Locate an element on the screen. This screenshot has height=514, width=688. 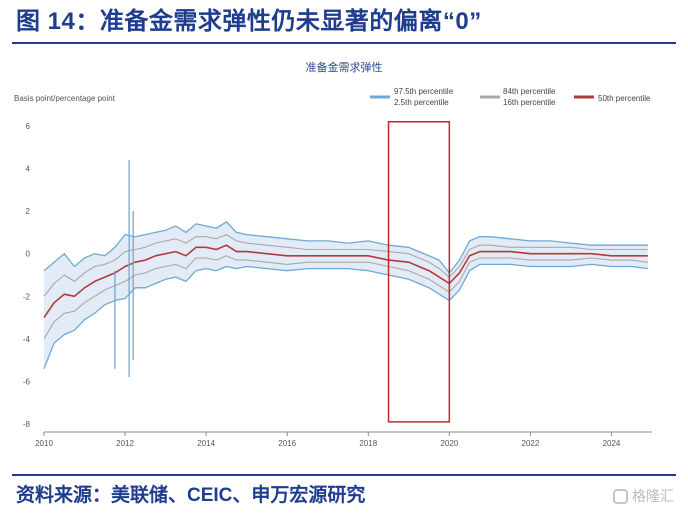
watermark-text: 格隆汇 is located at coordinates (653, 496).